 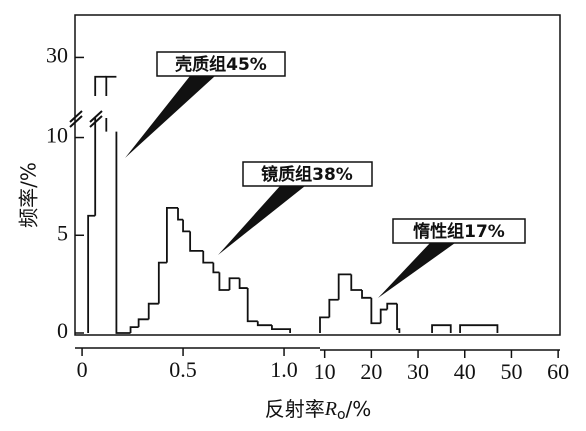 I want to click on annotation-text: 惰性组17%, so click(x=459, y=231).